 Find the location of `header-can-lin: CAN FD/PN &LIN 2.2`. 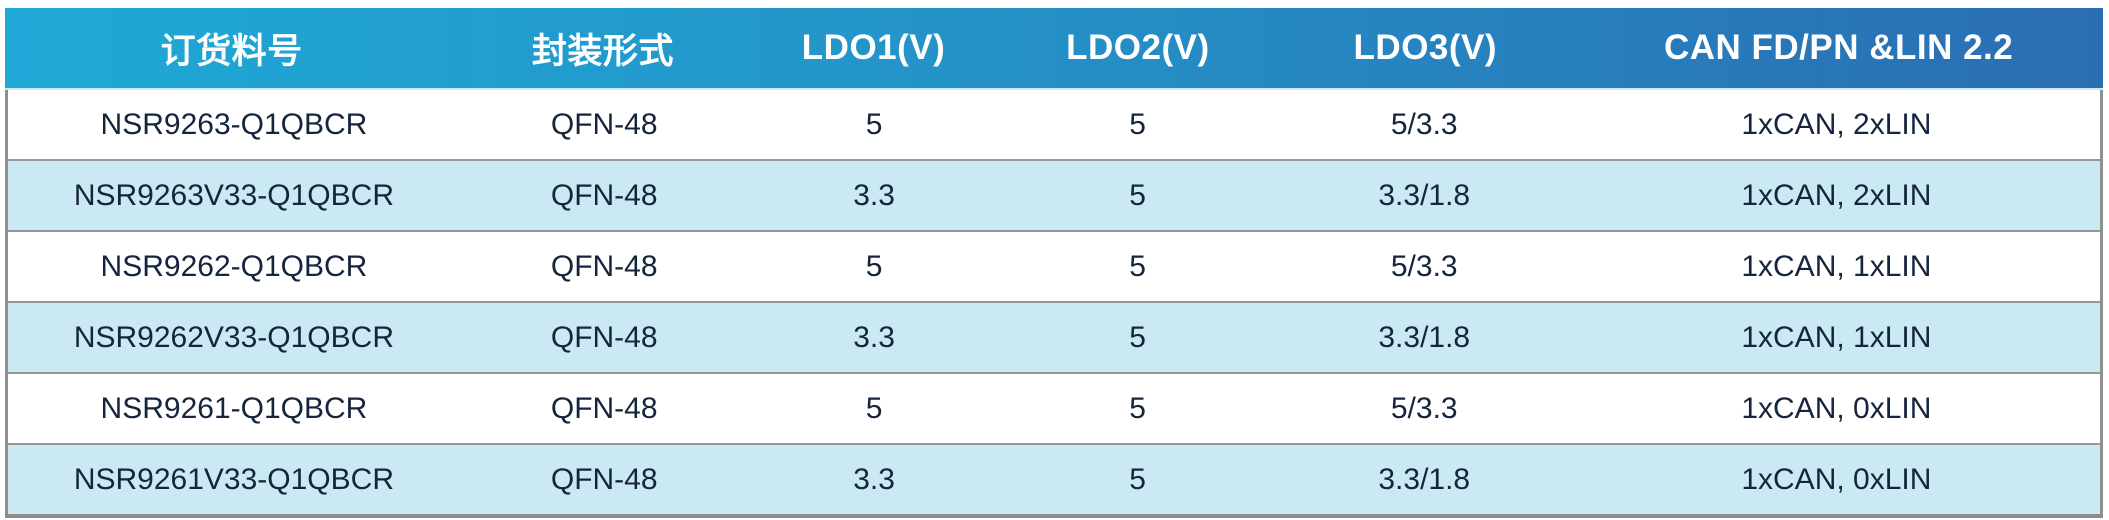

header-can-lin: CAN FD/PN &LIN 2.2 is located at coordinates (1838, 47).